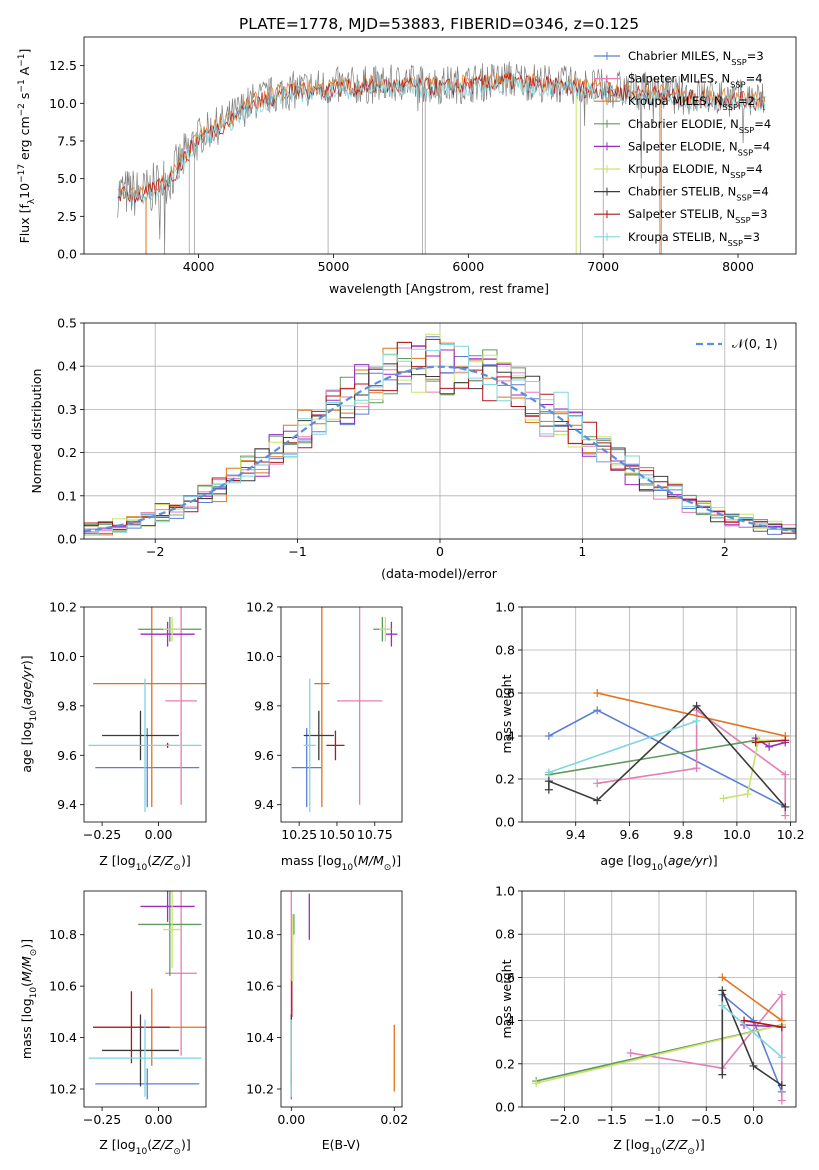 This screenshot has height=1170, width=819. I want to click on x-tick-label: −1.0, so click(659, 1119).